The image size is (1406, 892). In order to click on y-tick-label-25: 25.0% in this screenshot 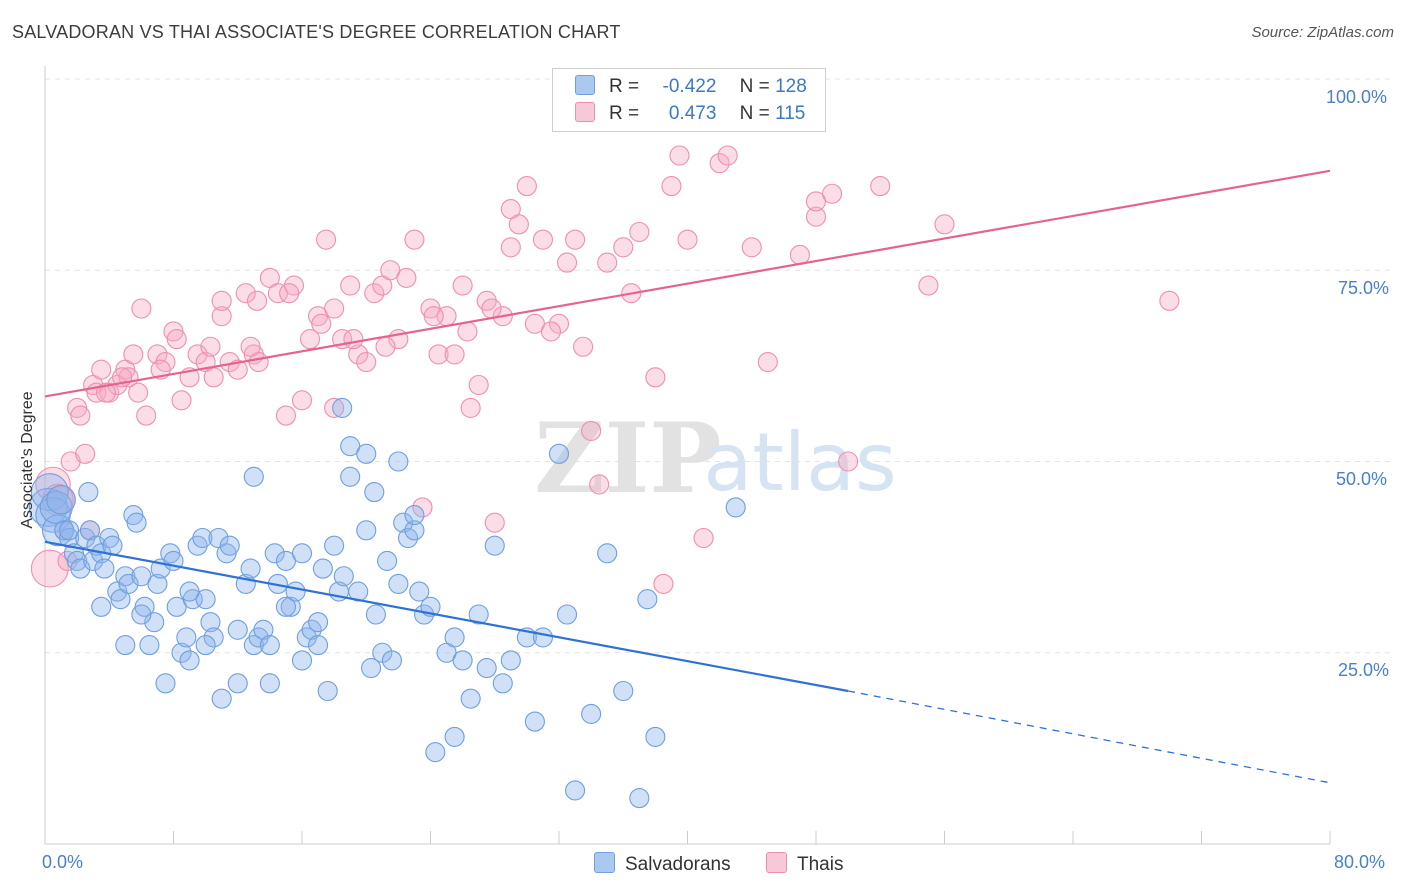, I will do `click(1364, 670)`.